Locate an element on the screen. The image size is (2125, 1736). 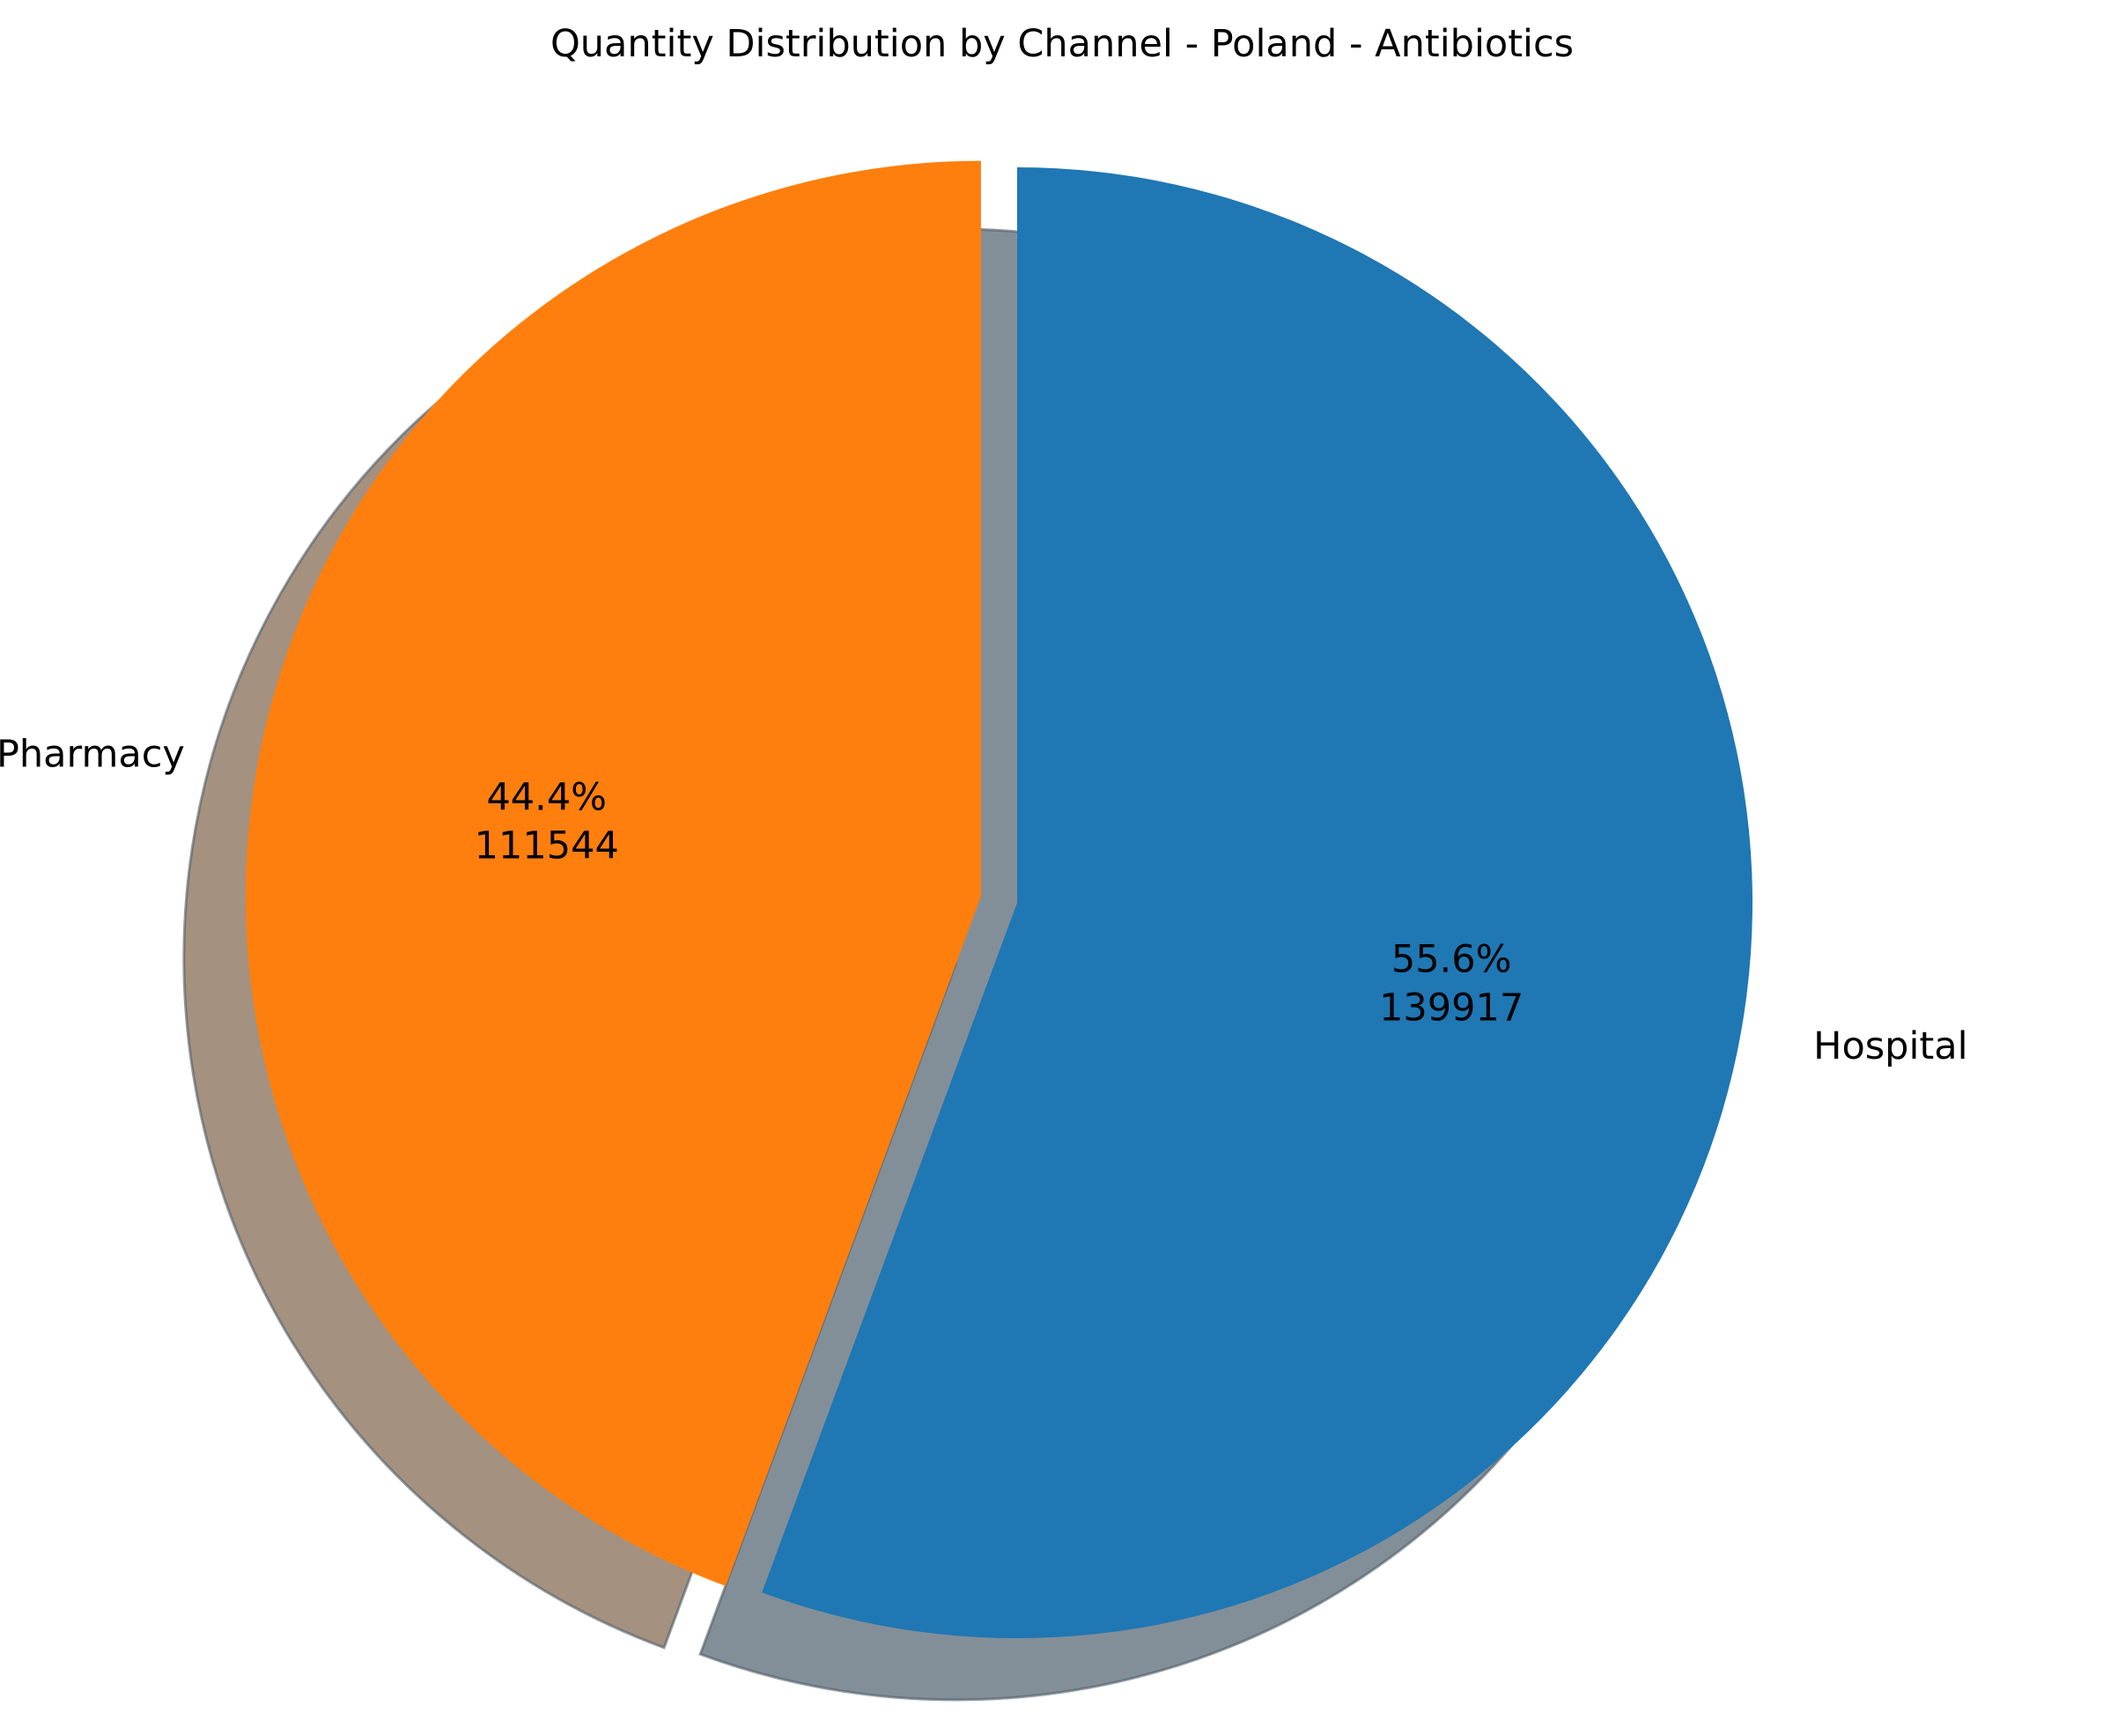
slice-percent-pharmacy: 44.4% is located at coordinates (546, 797).